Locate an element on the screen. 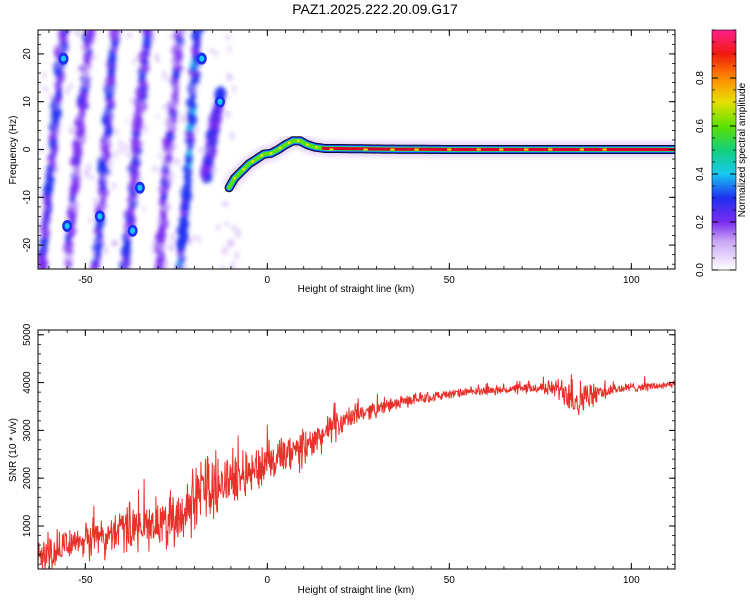 The image size is (750, 600). spectrogram-y-tick-label: 10 is located at coordinates (27, 102).